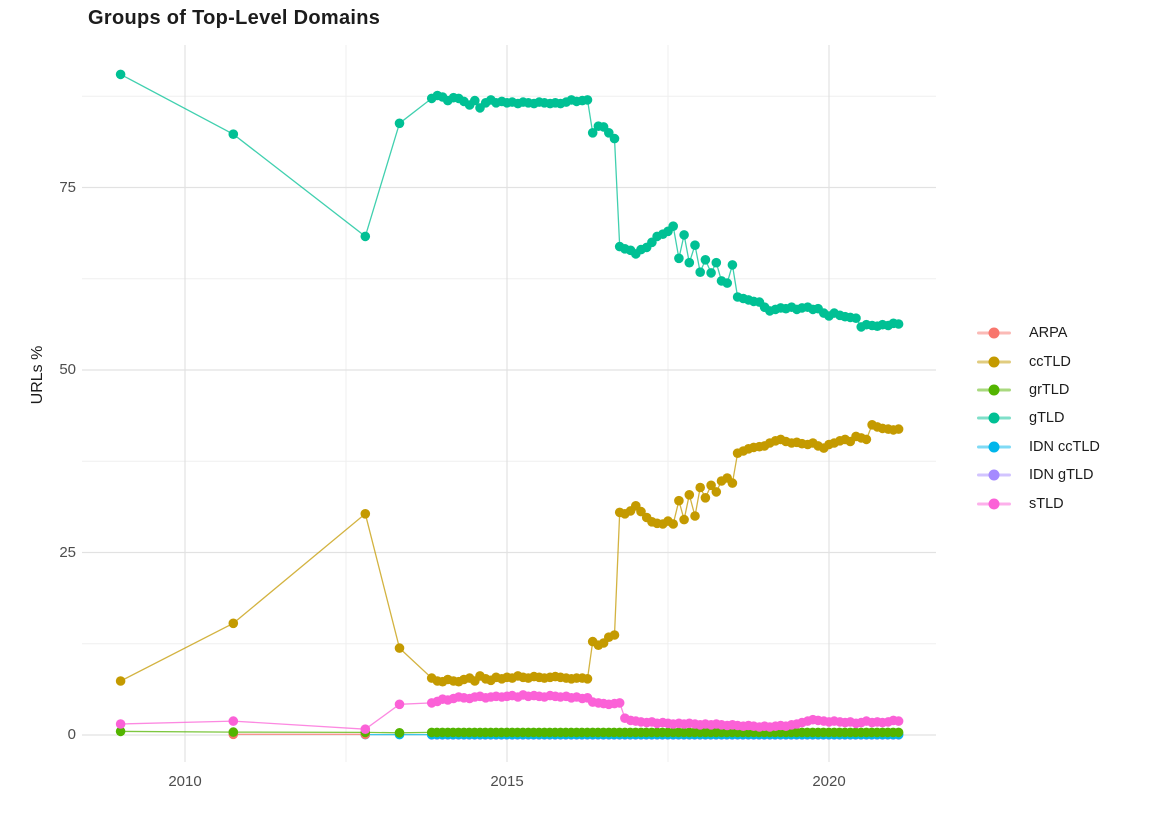 Image resolution: width=1164 pixels, height=827 pixels. Describe the element at coordinates (71, 734) in the screenshot. I see `y-tick-label: 0` at that location.